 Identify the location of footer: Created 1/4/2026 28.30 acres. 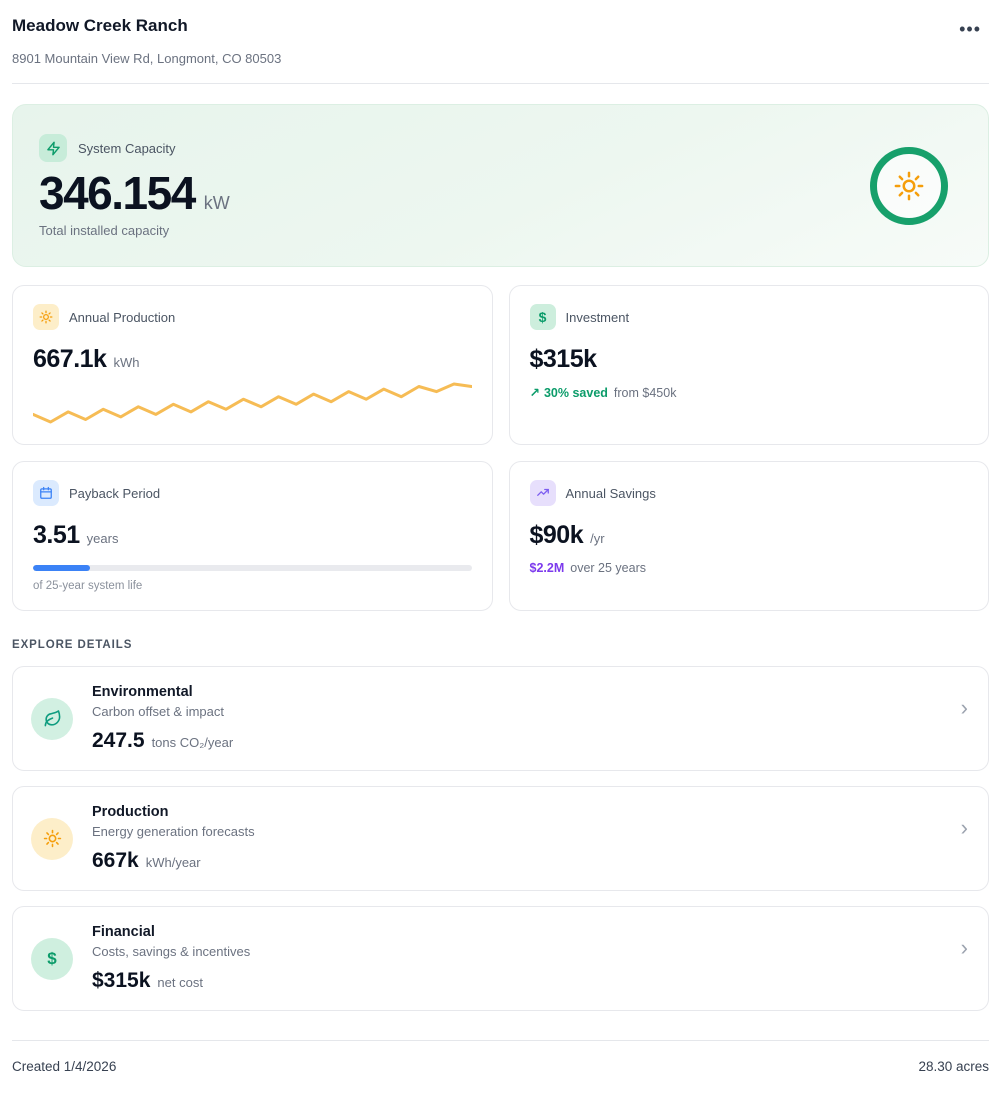
(500, 1057).